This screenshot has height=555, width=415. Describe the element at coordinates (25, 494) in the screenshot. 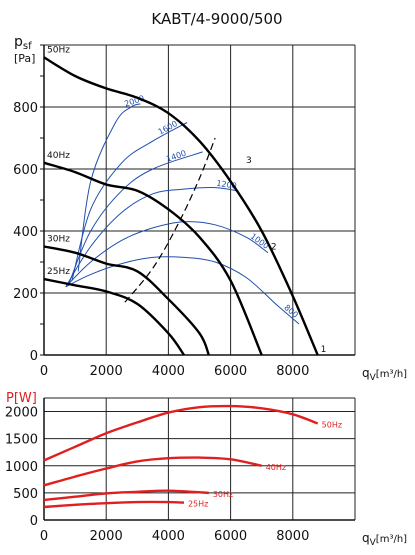

I see `y-tick-label: 500` at that location.